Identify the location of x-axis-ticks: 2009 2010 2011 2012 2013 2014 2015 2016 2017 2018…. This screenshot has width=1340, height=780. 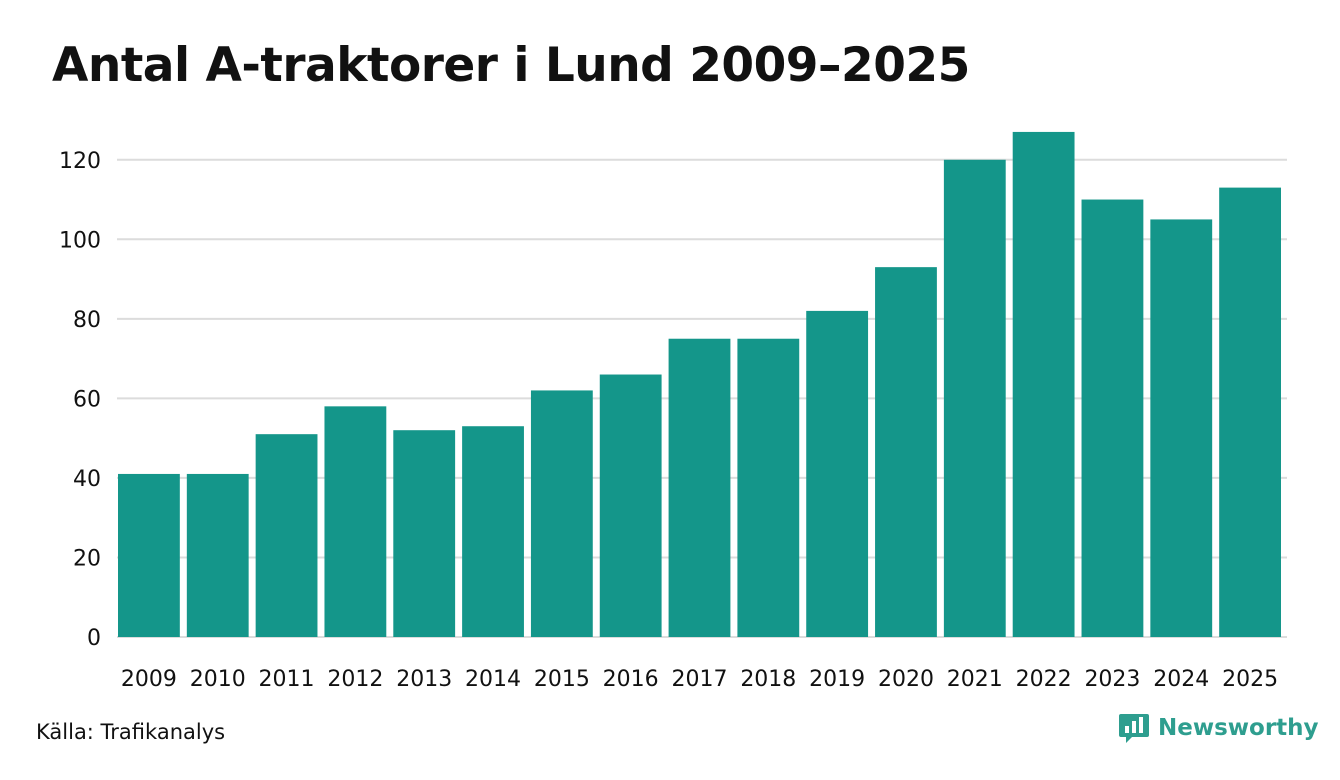
(699, 679).